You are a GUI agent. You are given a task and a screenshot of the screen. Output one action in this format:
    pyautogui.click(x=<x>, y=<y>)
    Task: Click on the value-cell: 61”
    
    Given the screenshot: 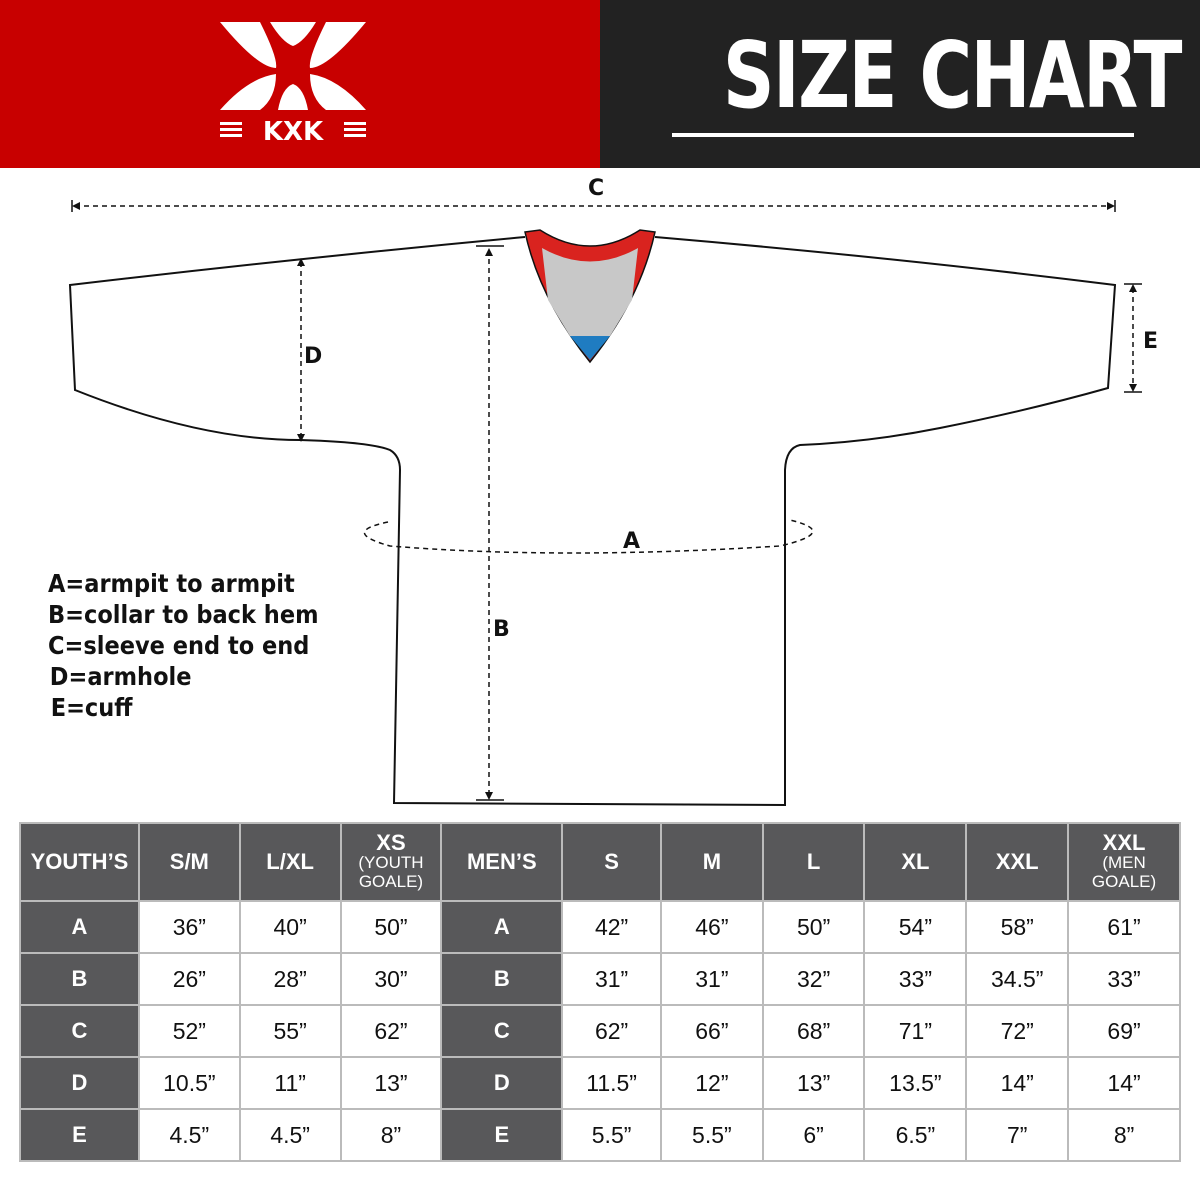 What is the action you would take?
    pyautogui.click(x=1124, y=927)
    